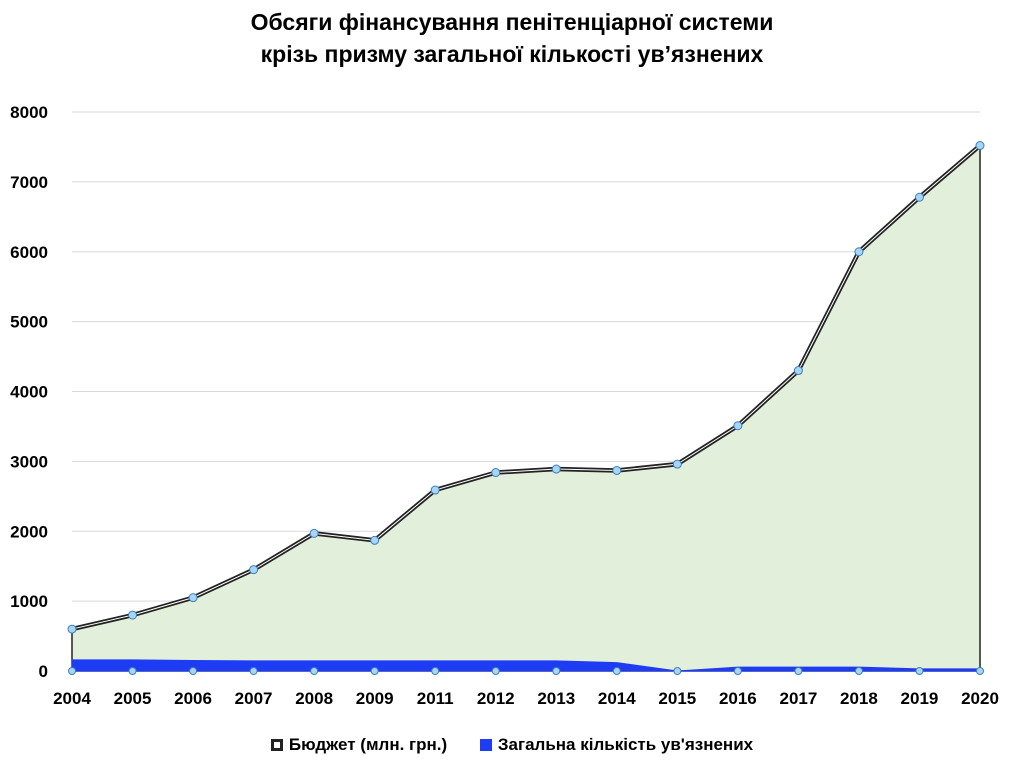 This screenshot has width=1024, height=770. Describe the element at coordinates (29, 461) in the screenshot. I see `y-tick-label-3000: 3000` at that location.